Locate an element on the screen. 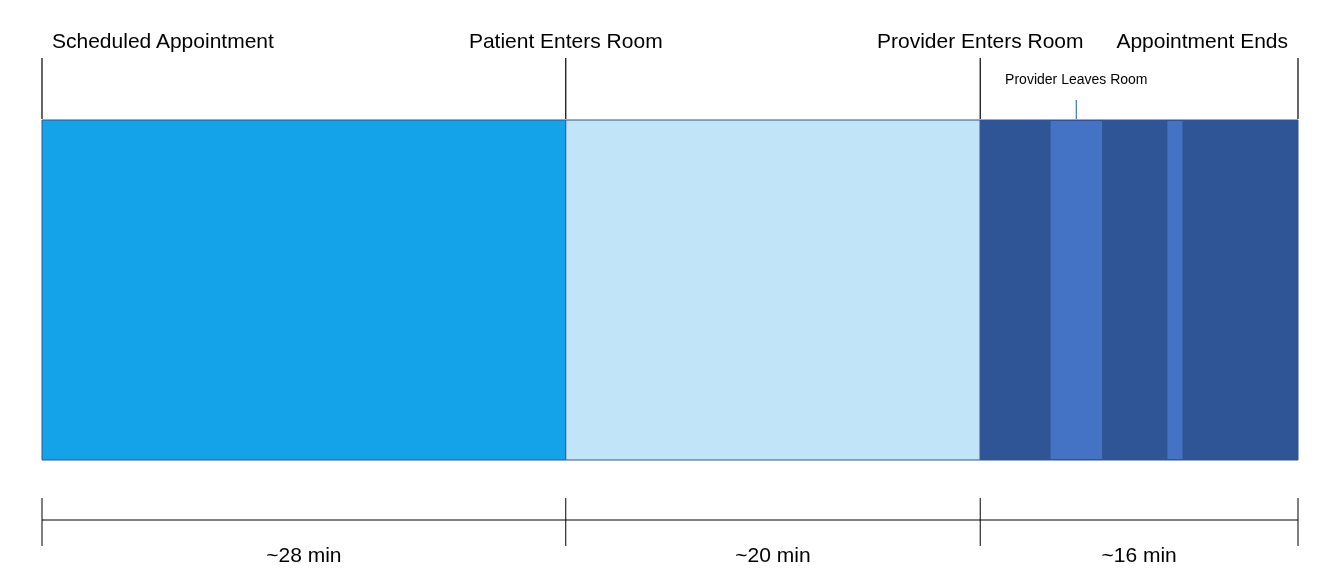 This screenshot has width=1322, height=577. text: ~28 min is located at coordinates (304, 554).